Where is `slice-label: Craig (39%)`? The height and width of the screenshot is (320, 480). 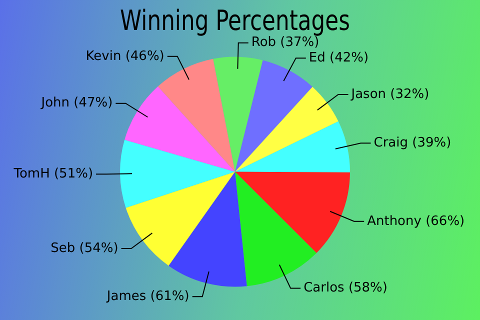
slice-label: Craig (39%) is located at coordinates (413, 142).